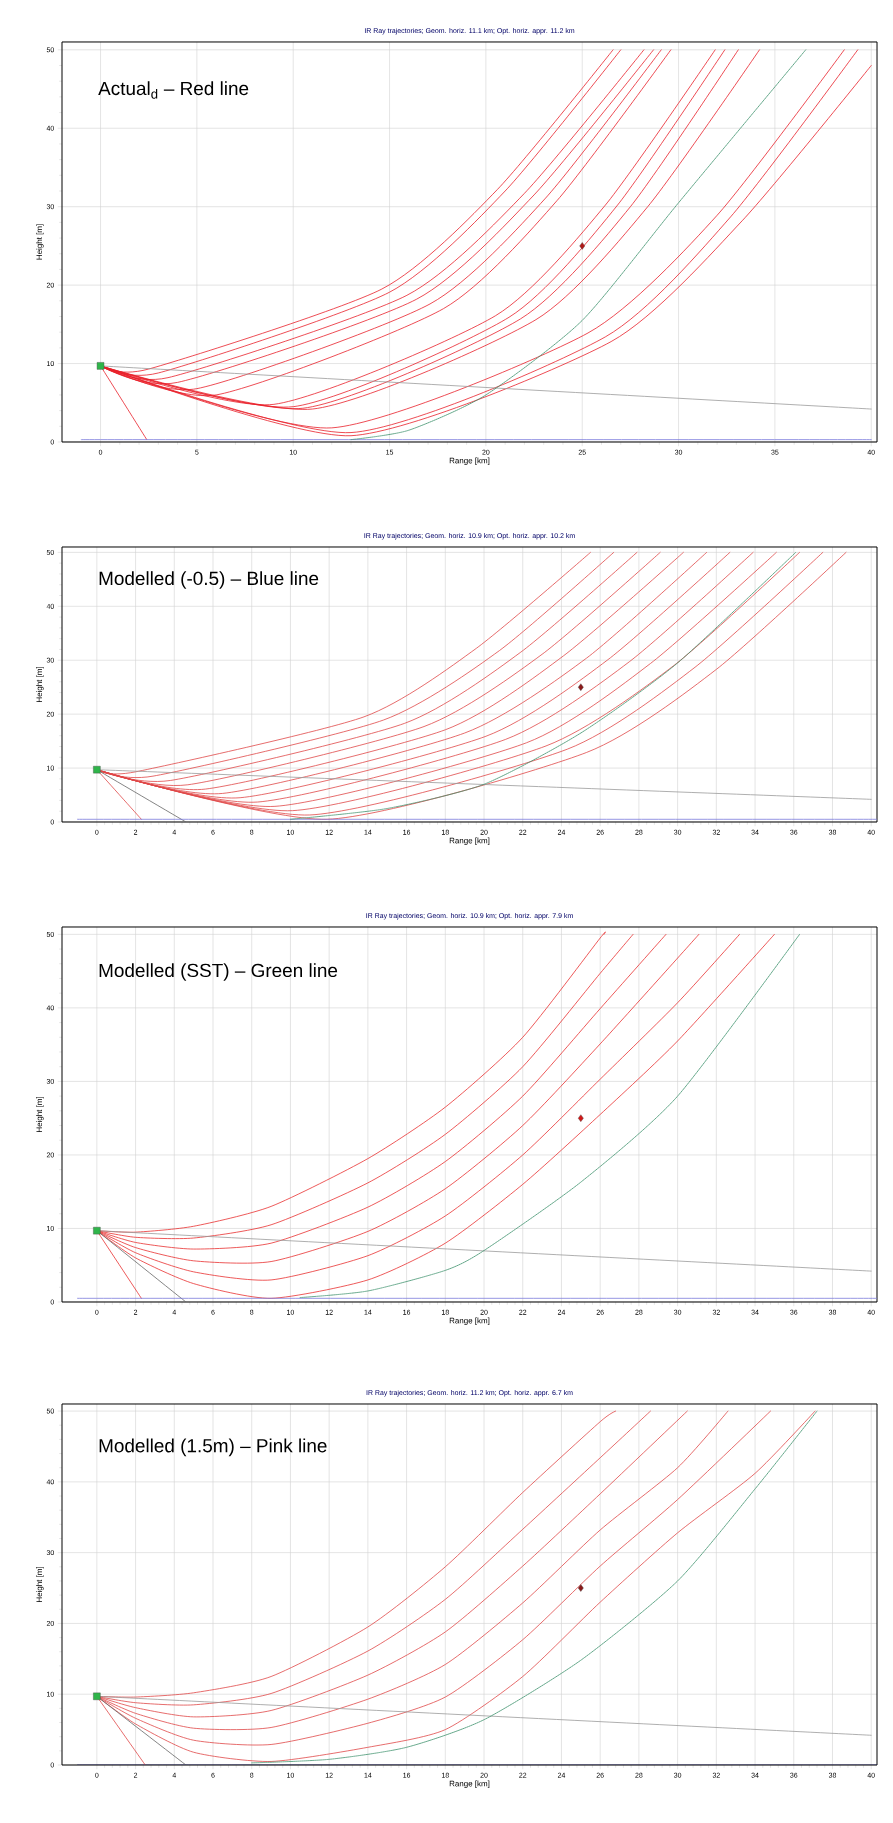  Describe the element at coordinates (209, 580) in the screenshot. I see `annotation: Modelled (-0.5) – Blue line` at that location.